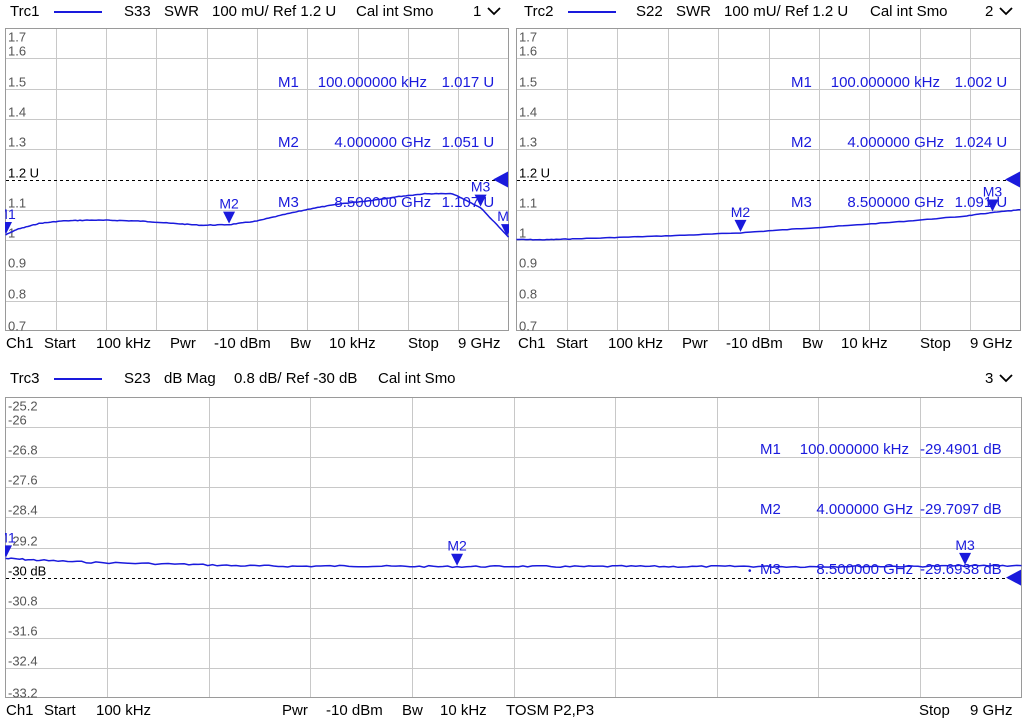  Describe the element at coordinates (23, 406) in the screenshot. I see `y-tick-label: -25.2` at that location.